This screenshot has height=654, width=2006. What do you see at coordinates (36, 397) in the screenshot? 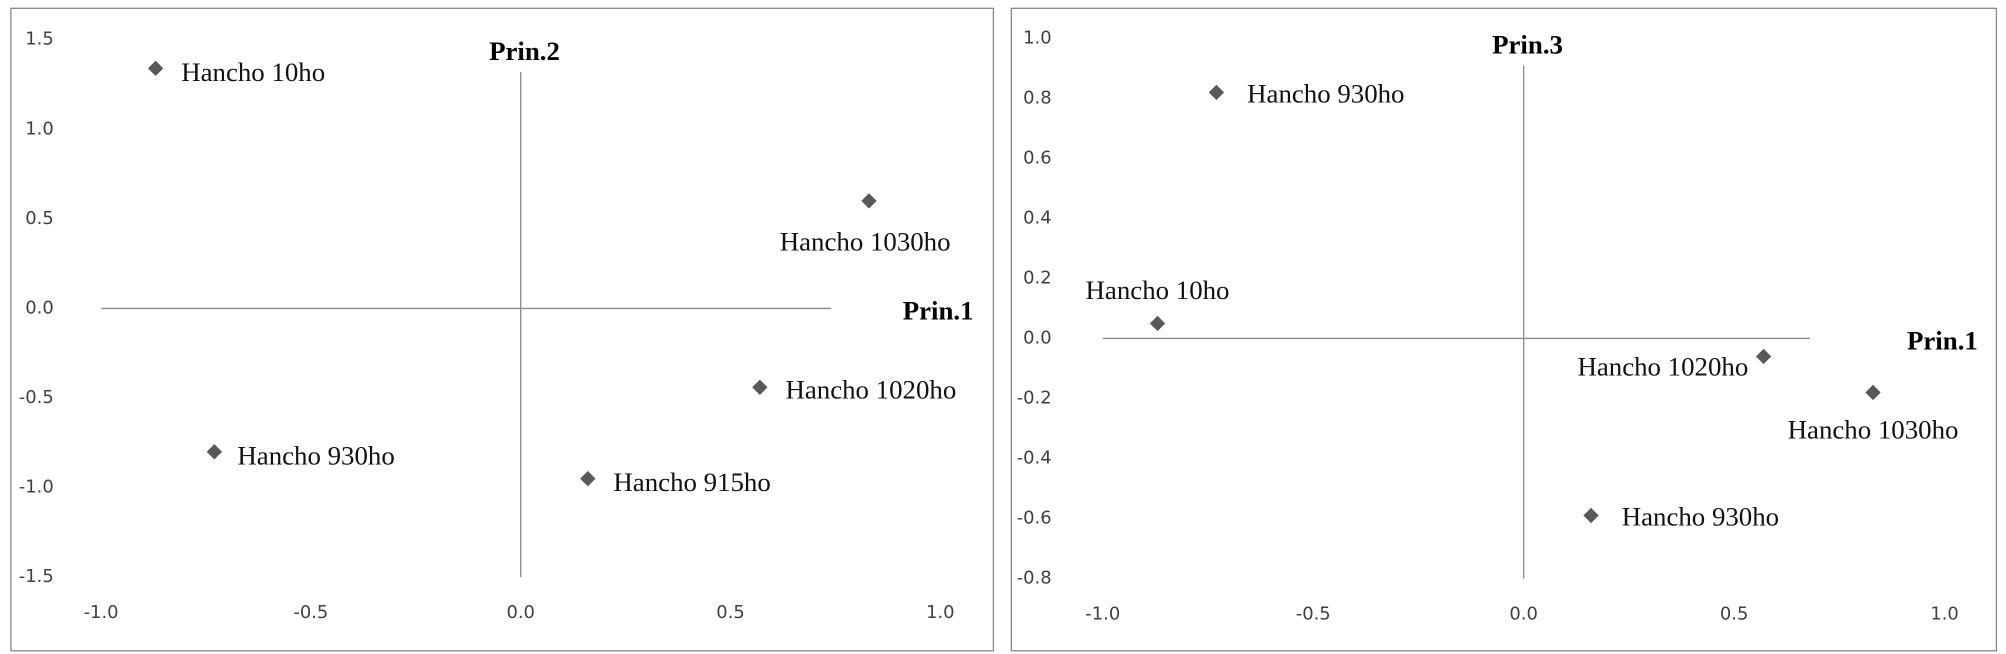
I see `y-tick-label: -0.5` at bounding box center [36, 397].